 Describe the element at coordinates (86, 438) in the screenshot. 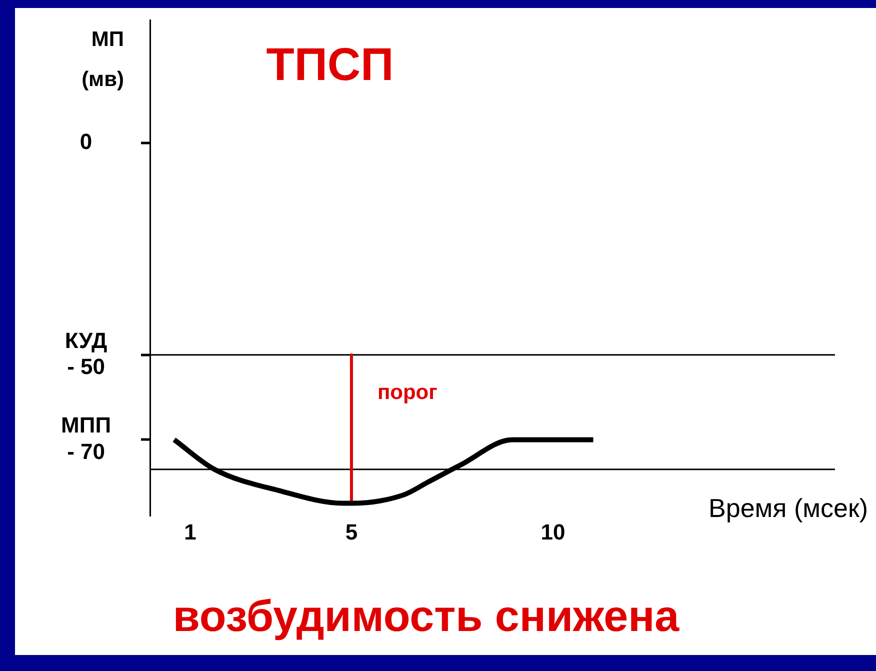

I see `y-tick-label: МПП - 70` at that location.